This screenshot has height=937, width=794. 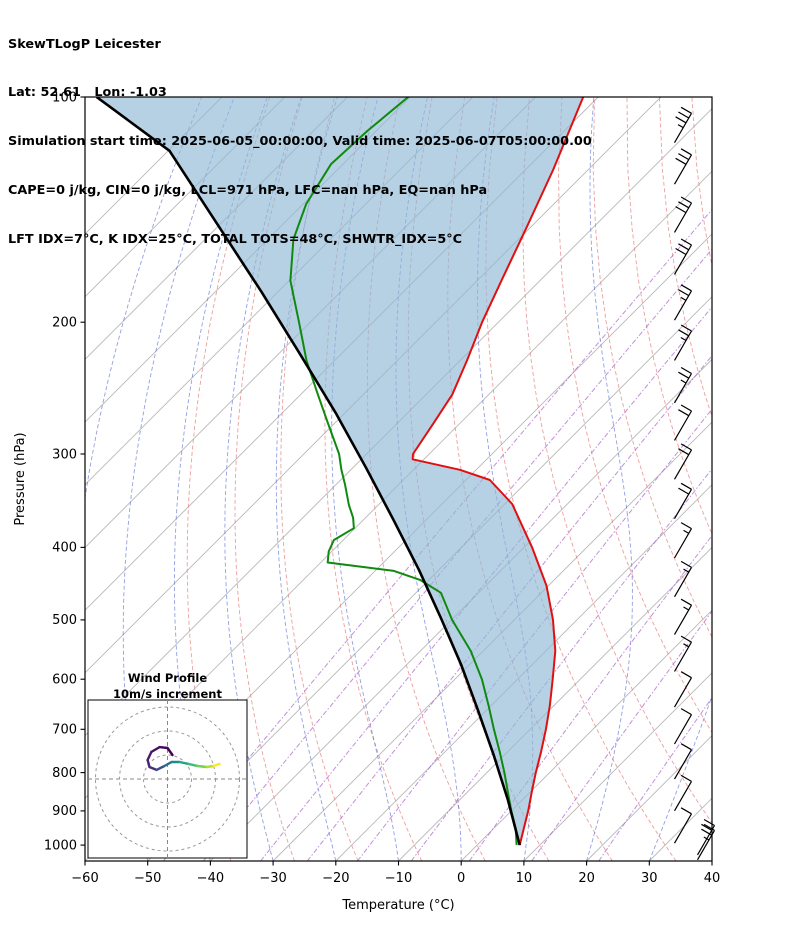 What do you see at coordinates (87, 93) in the screenshot?
I see `lat-lon-line: Lat: 52.61 Lon: -1.03` at bounding box center [87, 93].